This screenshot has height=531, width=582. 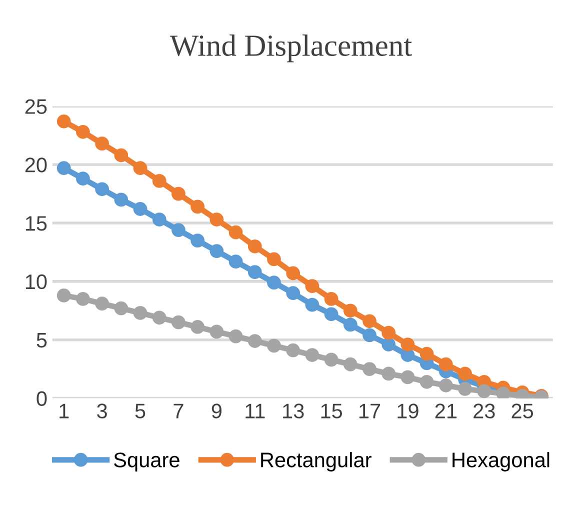 I want to click on x-tick-label: 15, so click(x=331, y=411).